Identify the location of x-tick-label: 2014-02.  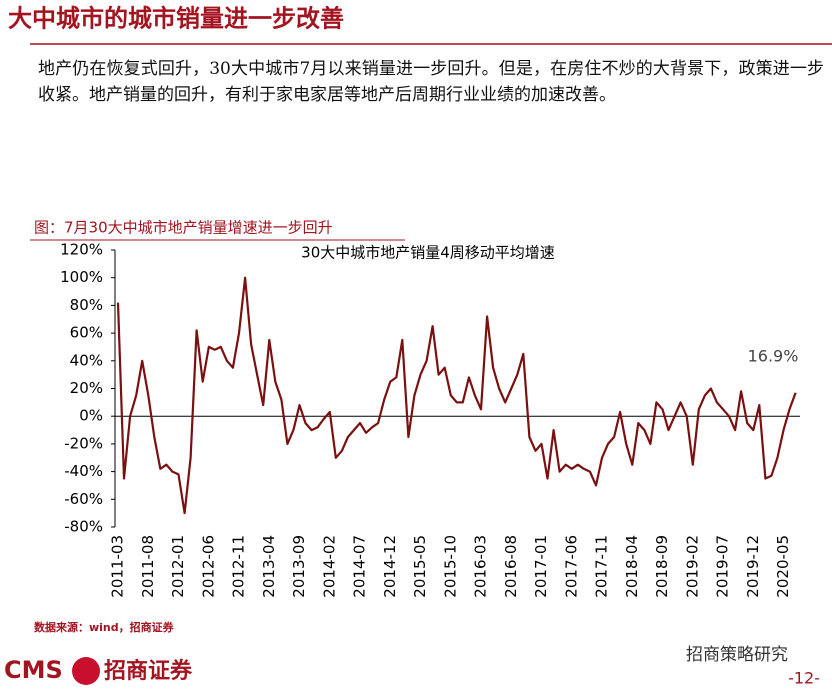
(329, 566).